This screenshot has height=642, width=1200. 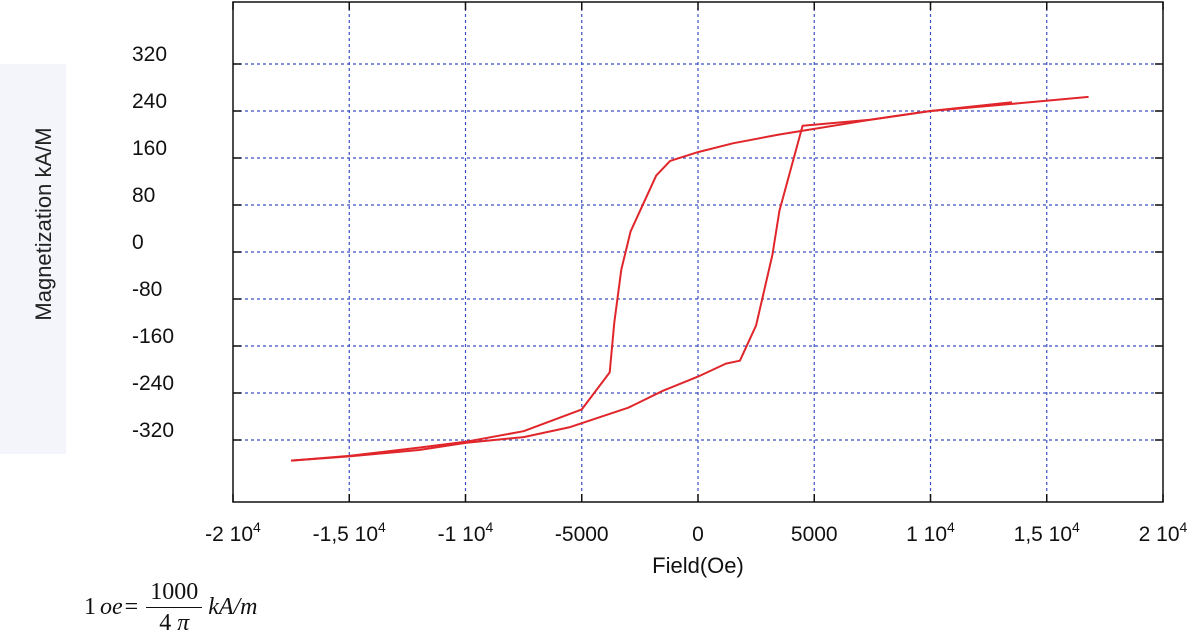 I want to click on x-tick-exponent-0: 4, so click(x=257, y=527).